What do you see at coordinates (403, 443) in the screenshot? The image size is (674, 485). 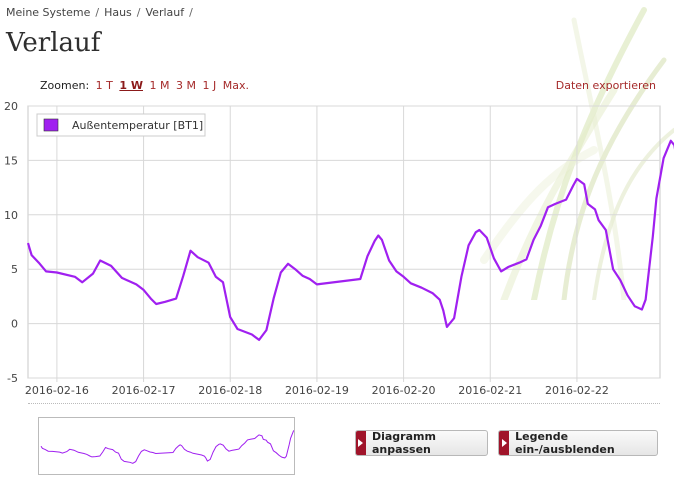 I see `adjust-chart-label: Diagramm anpassen` at bounding box center [403, 443].